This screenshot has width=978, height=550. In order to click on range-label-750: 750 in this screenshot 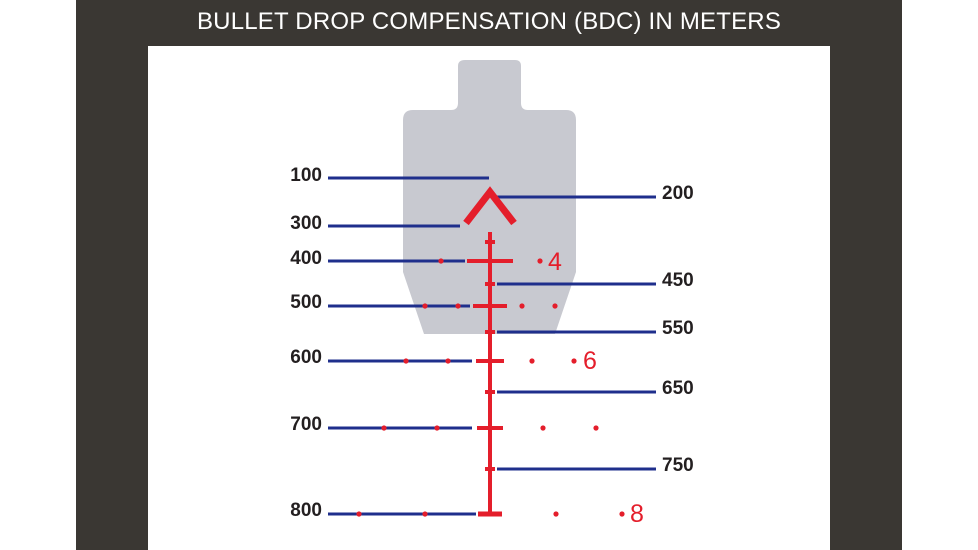, I will do `click(678, 465)`.